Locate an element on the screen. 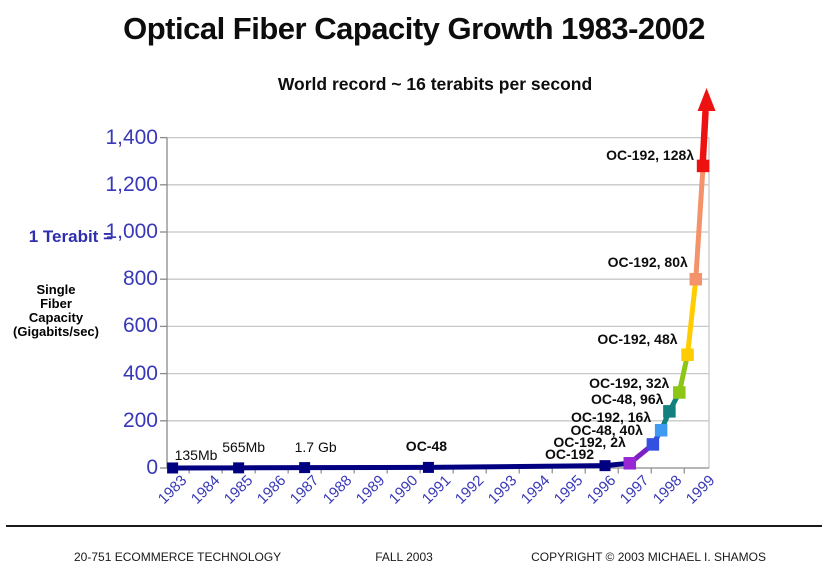  y-tick-label-1200: 1,200 is located at coordinates (131, 184).